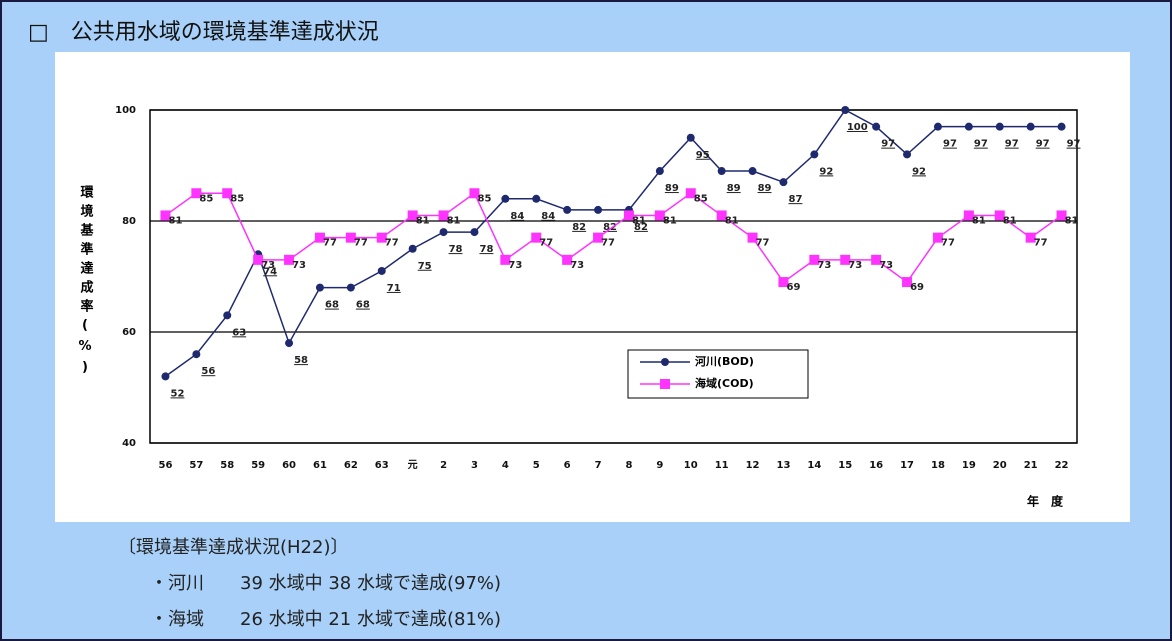  What do you see at coordinates (474, 465) in the screenshot?
I see `x-tick-label: 3` at bounding box center [474, 465].